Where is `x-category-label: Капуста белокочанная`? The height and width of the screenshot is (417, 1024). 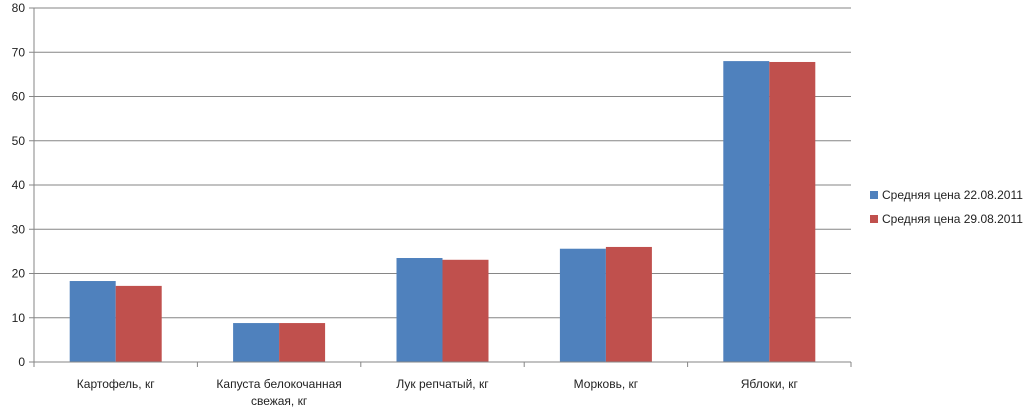 x-category-label: Капуста белокочанная is located at coordinates (278, 384).